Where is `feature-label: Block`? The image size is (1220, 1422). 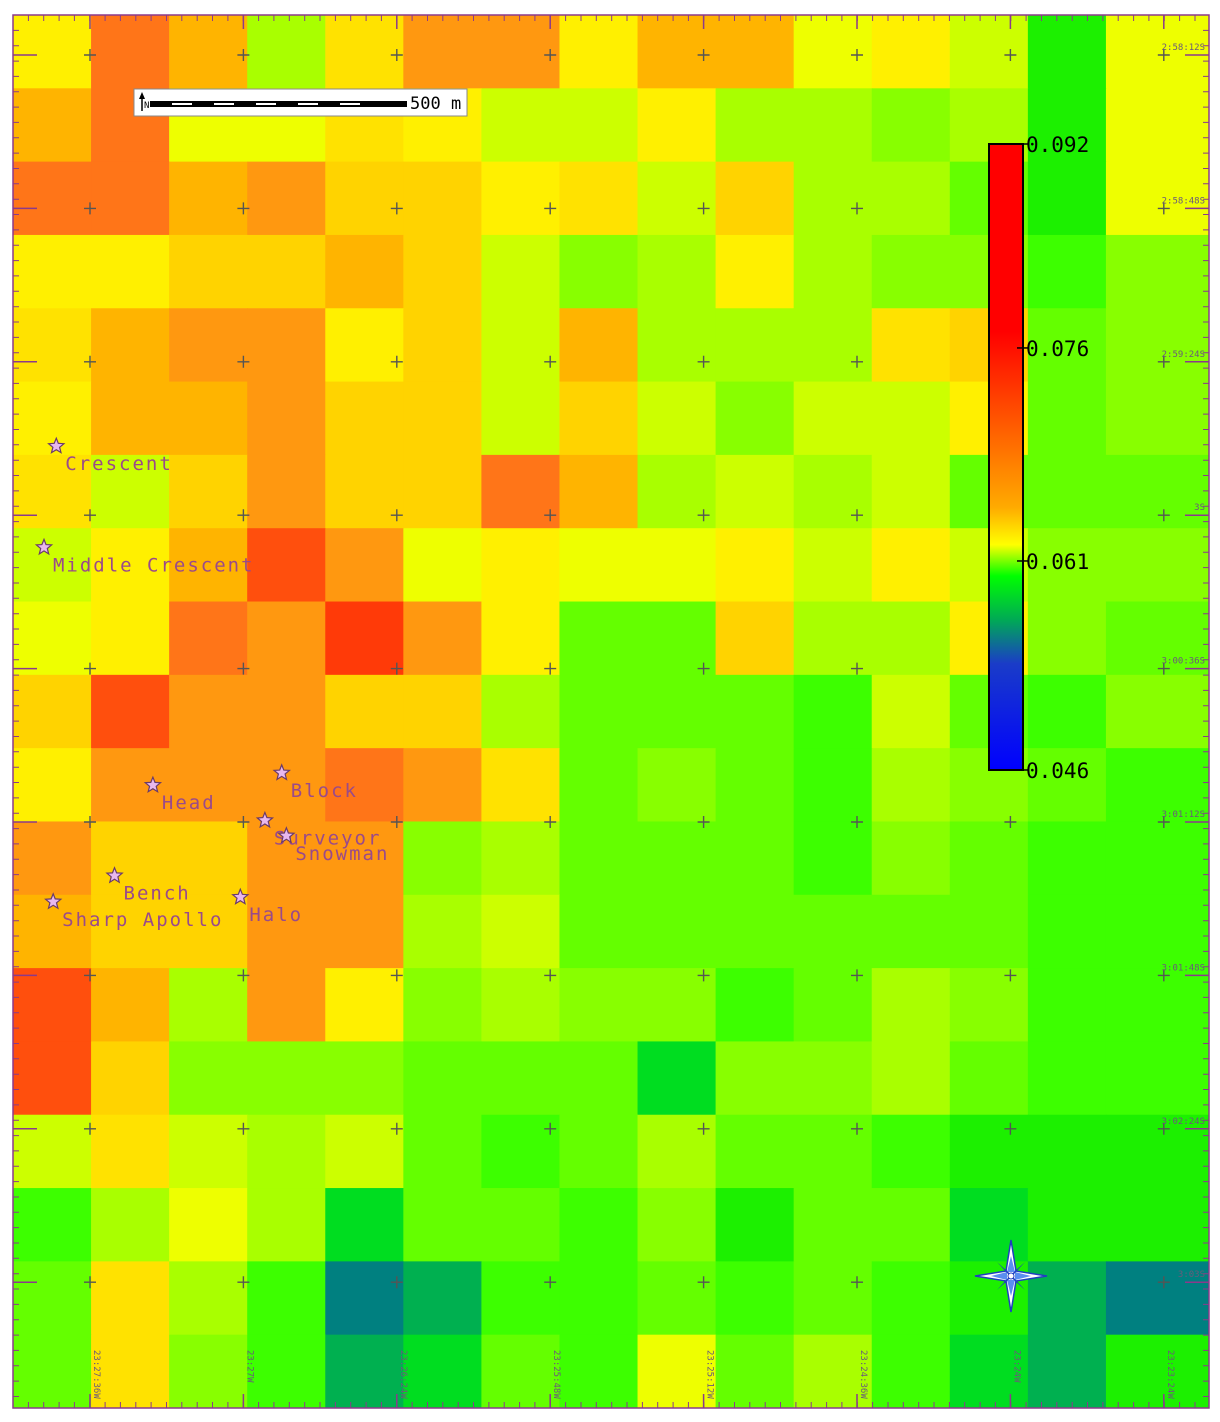
feature-label: Block is located at coordinates (324, 791).